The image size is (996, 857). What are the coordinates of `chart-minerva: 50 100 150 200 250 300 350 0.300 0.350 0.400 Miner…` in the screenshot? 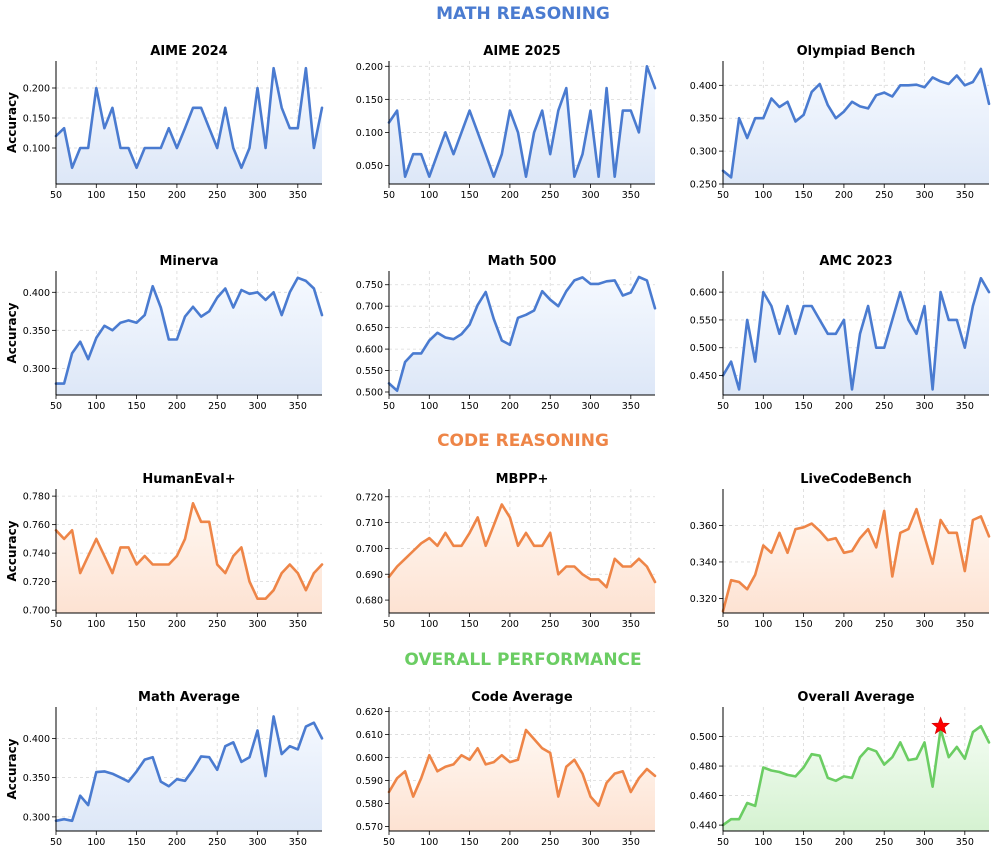 It's located at (164, 333).